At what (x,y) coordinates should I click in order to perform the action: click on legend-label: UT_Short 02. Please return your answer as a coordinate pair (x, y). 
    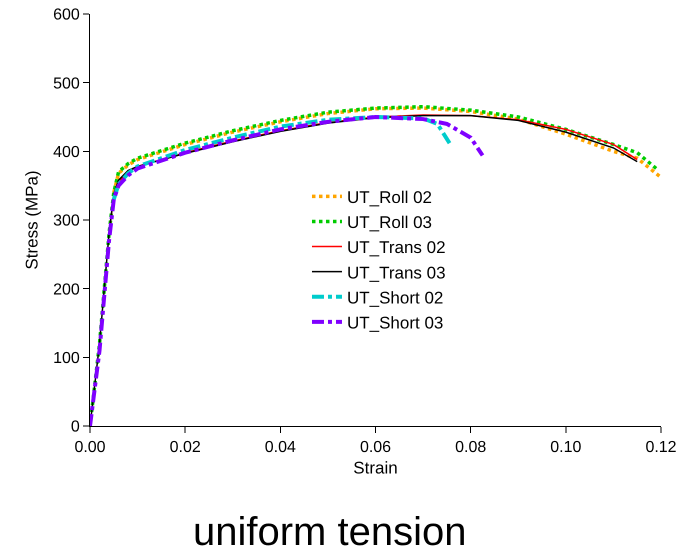
    Looking at the image, I should click on (395, 298).